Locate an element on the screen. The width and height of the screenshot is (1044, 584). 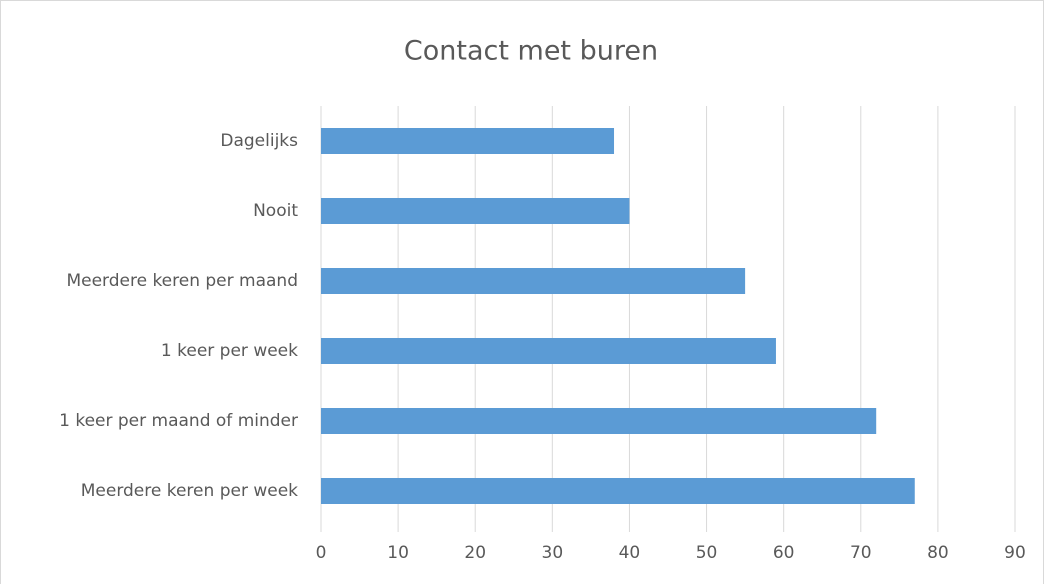
x-tick-label: 90 is located at coordinates (1015, 553).